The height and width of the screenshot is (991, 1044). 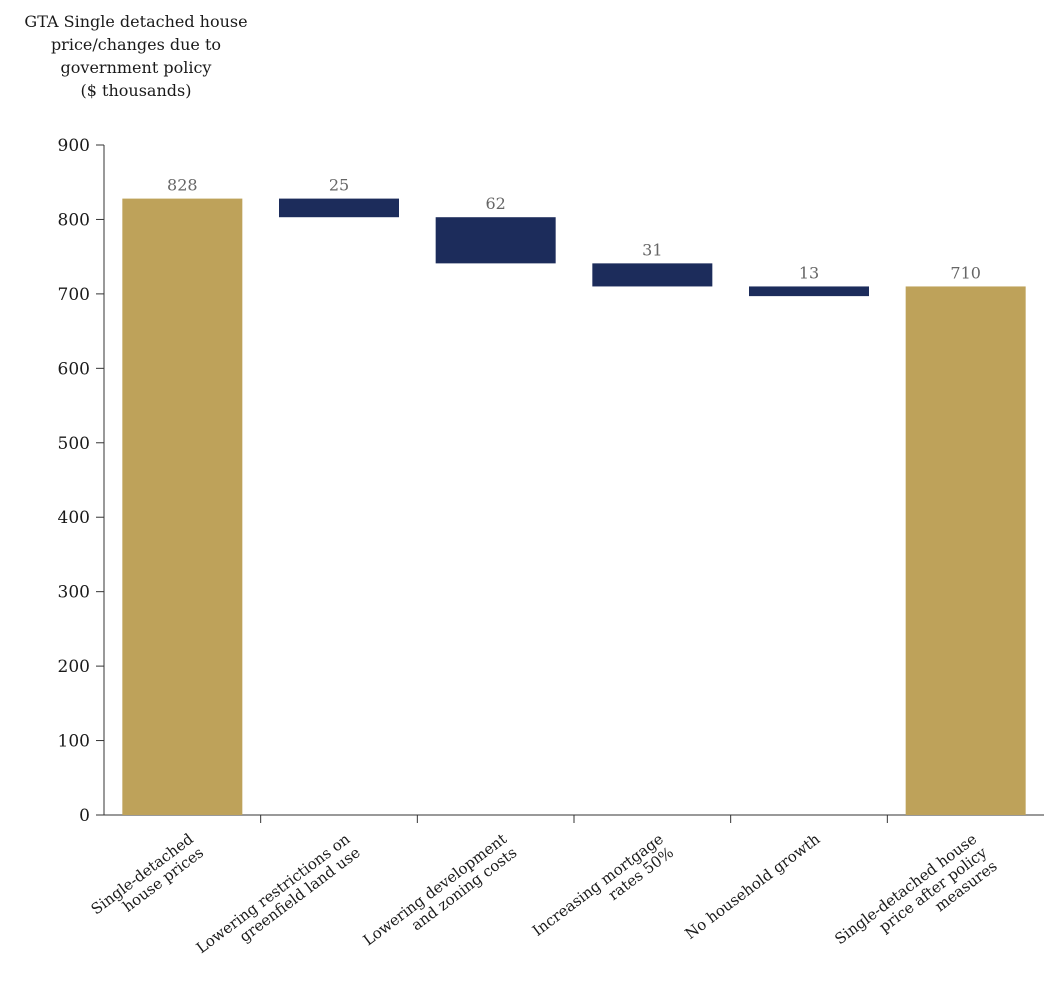 I want to click on y-tick-label: 0, so click(x=84, y=816).